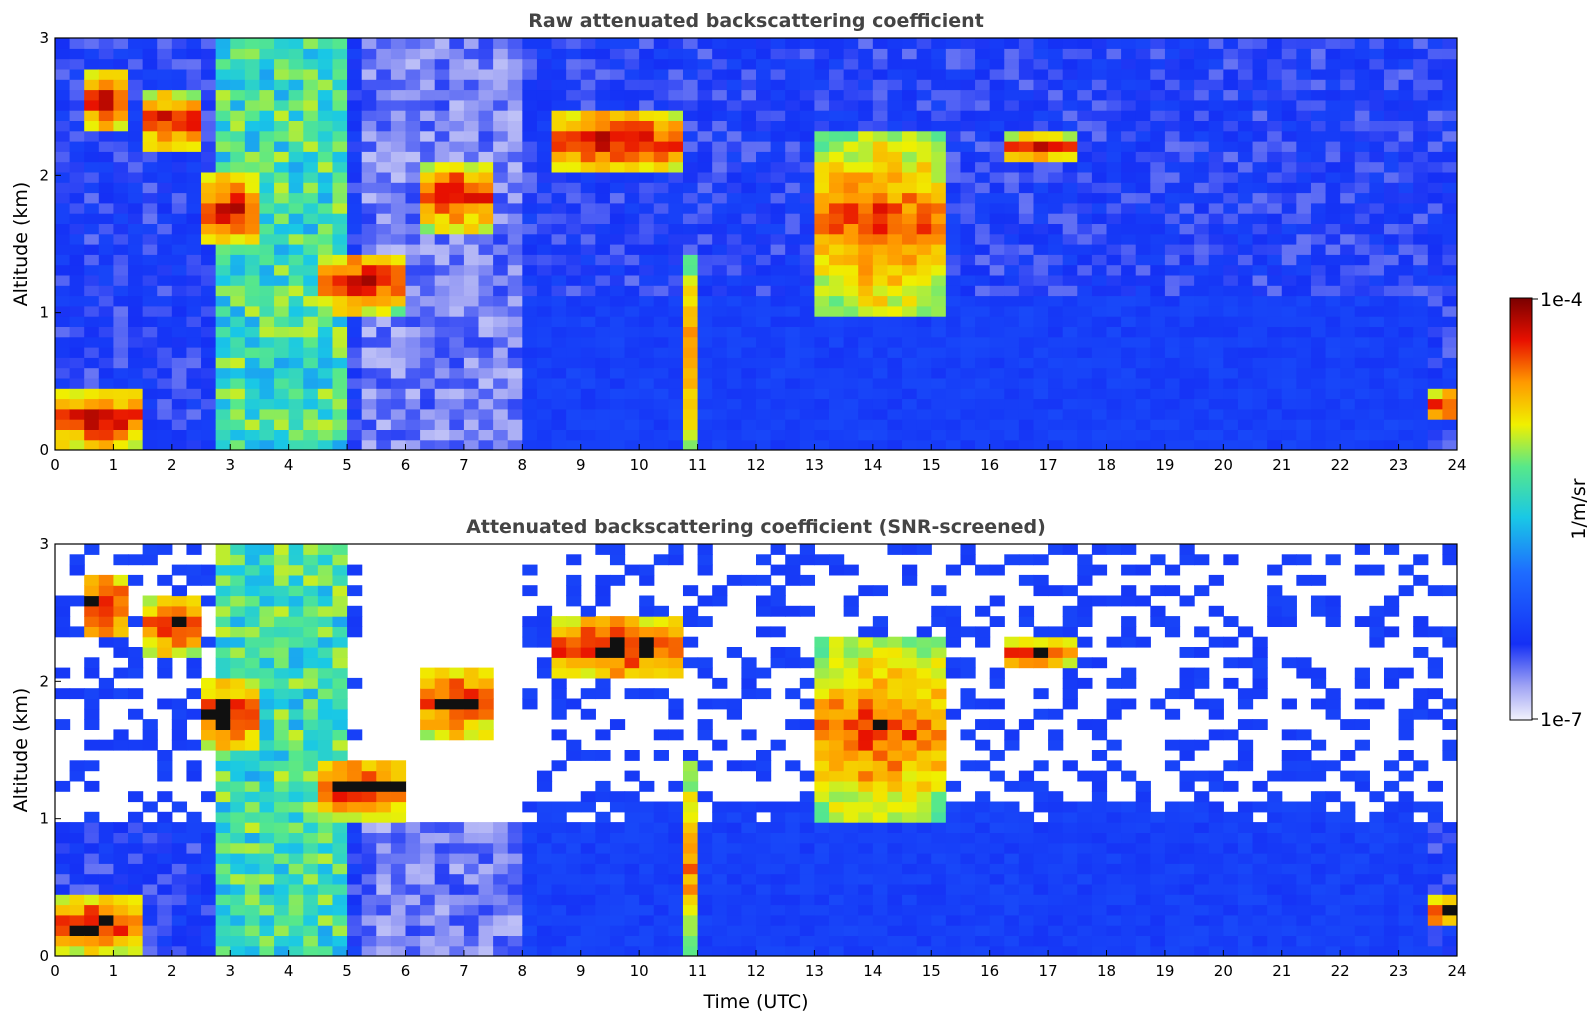 This screenshot has width=1595, height=1020. I want to click on y-axis-label: Altitude (km), so click(21, 244).